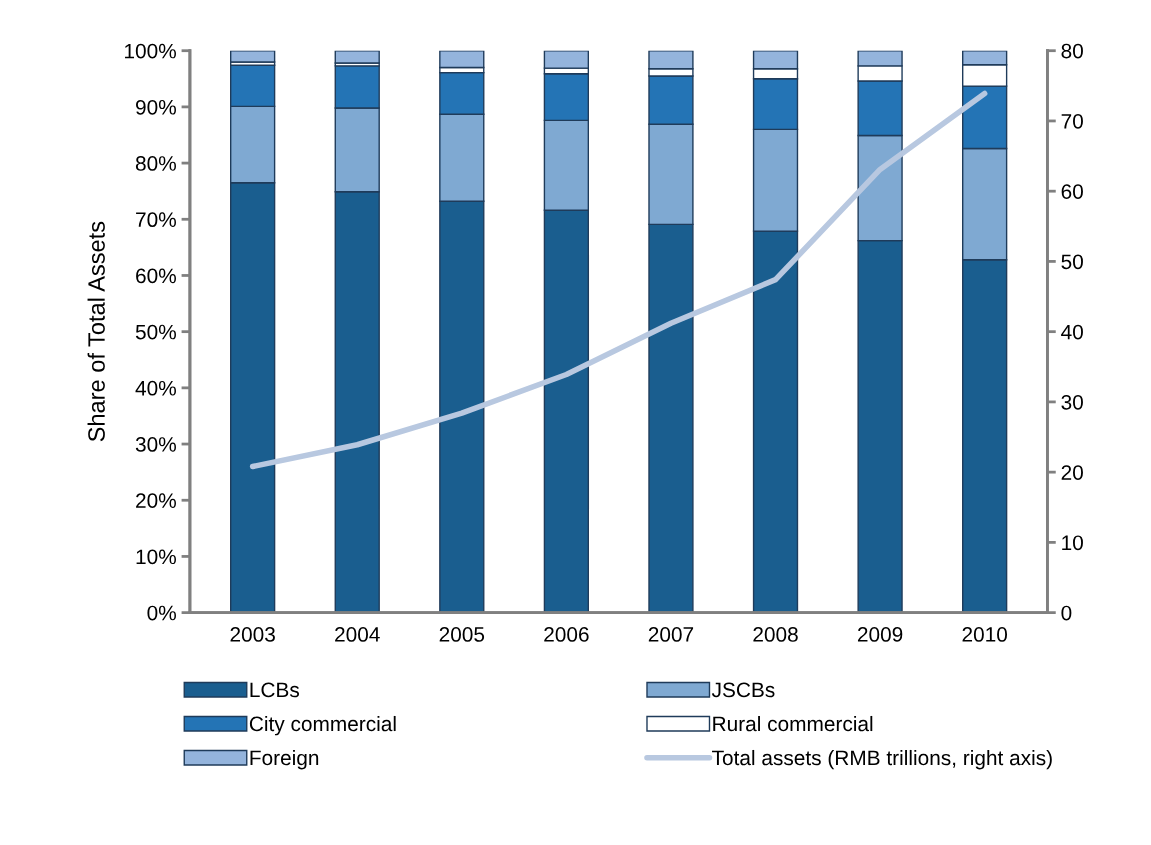  I want to click on y2-tick-label: 80, so click(1072, 51).